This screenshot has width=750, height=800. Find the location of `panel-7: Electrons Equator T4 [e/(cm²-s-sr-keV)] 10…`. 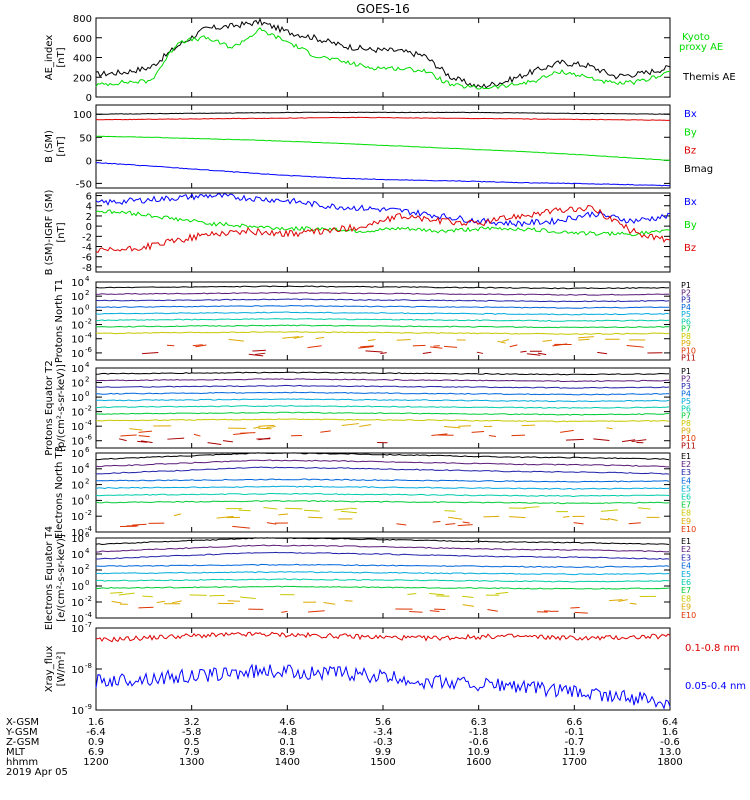

panel-7: Electrons Equator T4 [e/(cm²-s-sr-keV)] 10… is located at coordinates (370, 578).